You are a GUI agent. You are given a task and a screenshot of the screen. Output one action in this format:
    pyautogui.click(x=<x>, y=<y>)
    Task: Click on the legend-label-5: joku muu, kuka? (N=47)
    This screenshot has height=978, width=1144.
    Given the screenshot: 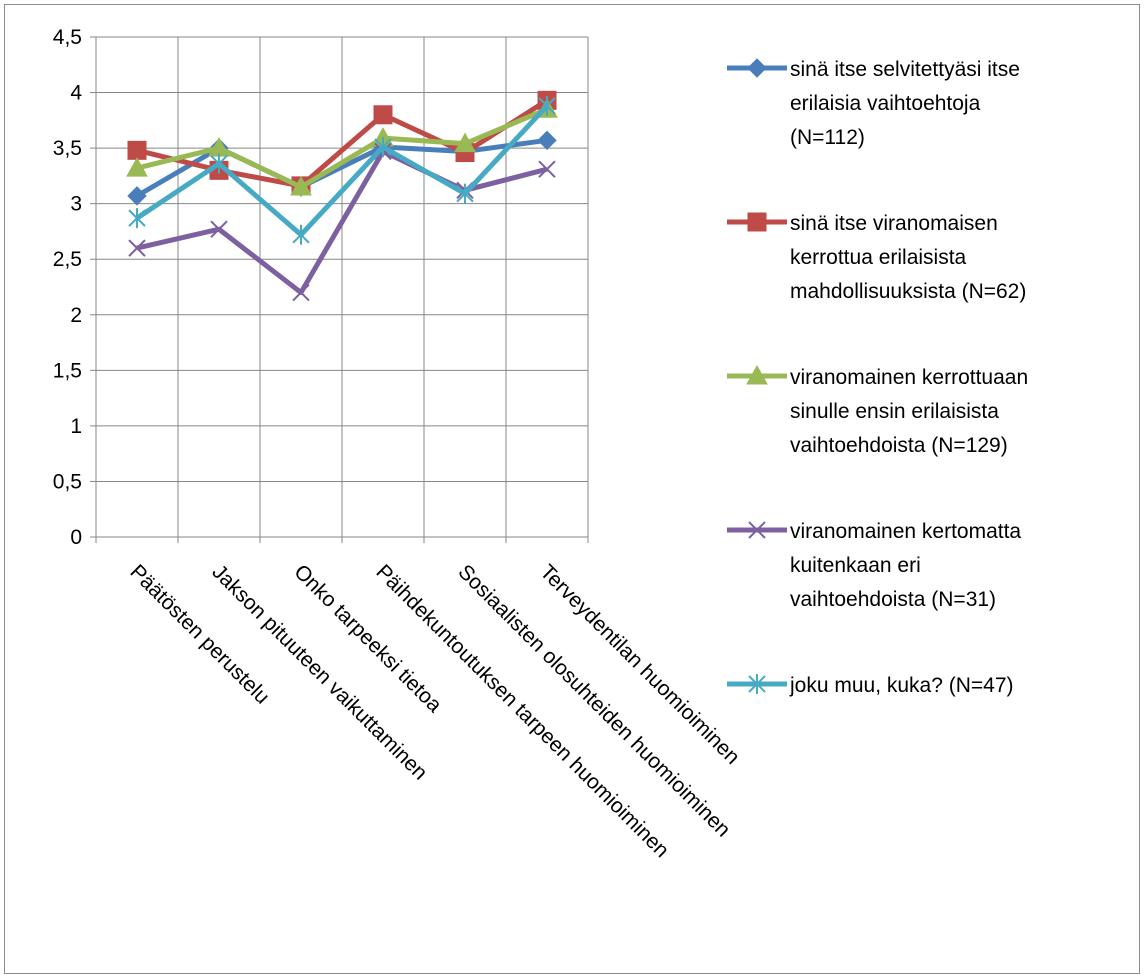 What is the action you would take?
    pyautogui.click(x=901, y=685)
    